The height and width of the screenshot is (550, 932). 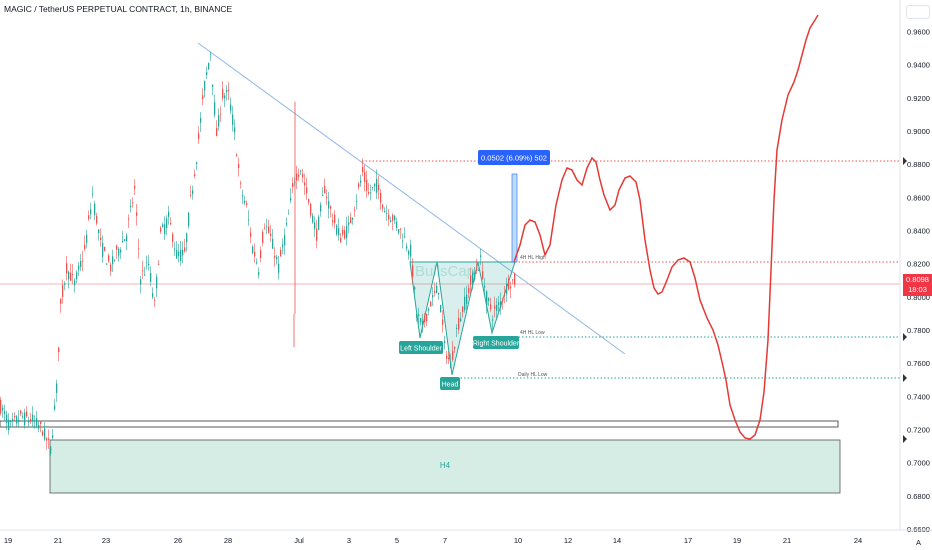 What do you see at coordinates (397, 540) in the screenshot?
I see `x-tick-label: 5` at bounding box center [397, 540].